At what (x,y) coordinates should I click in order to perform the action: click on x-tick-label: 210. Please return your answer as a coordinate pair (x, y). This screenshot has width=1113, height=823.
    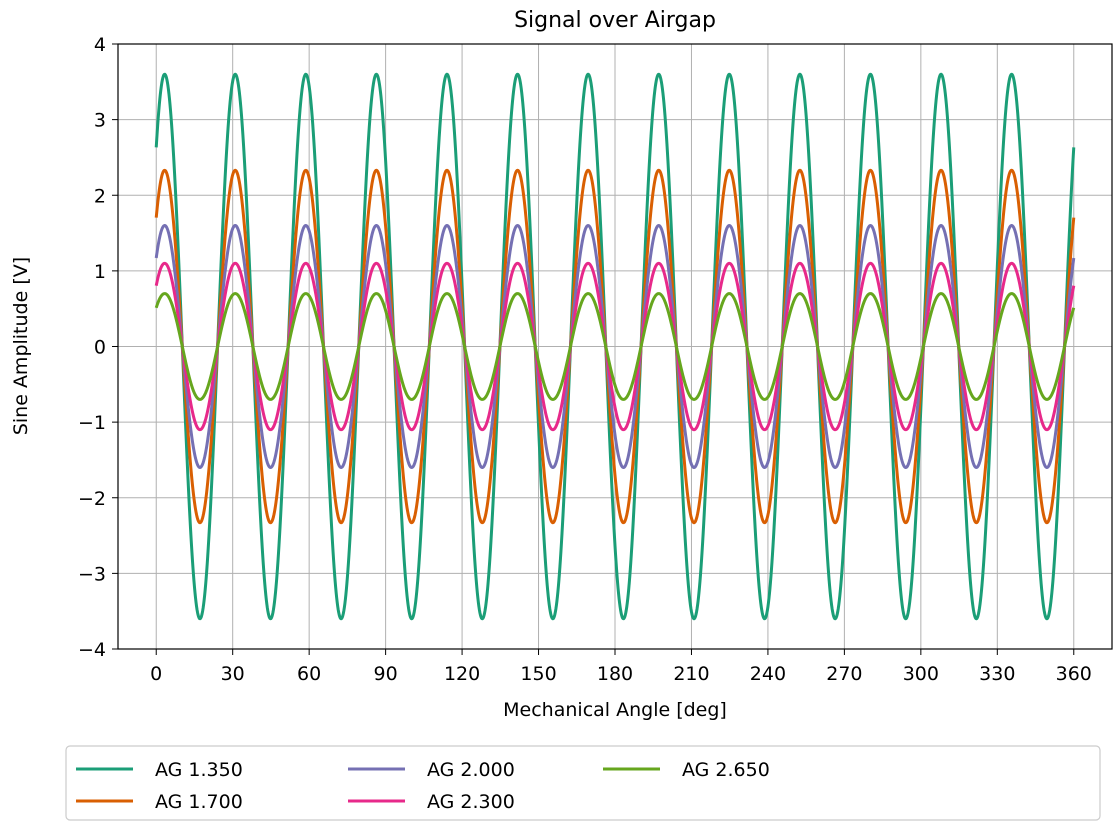
    Looking at the image, I should click on (691, 674).